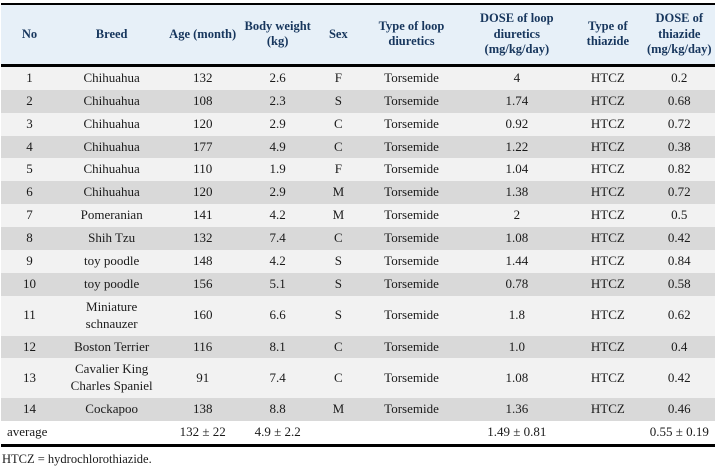 Image resolution: width=716 pixels, height=467 pixels. Describe the element at coordinates (29, 315) in the screenshot. I see `table-cell: 11` at that location.